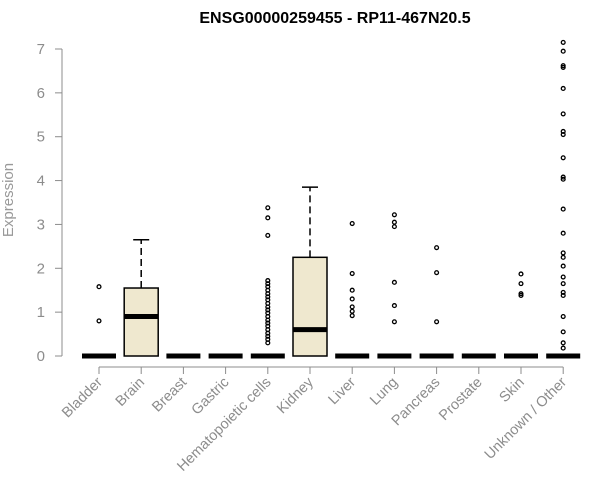 Image resolution: width=600 pixels, height=500 pixels. What do you see at coordinates (342, 391) in the screenshot?
I see `x-tick-label: Liver` at bounding box center [342, 391].